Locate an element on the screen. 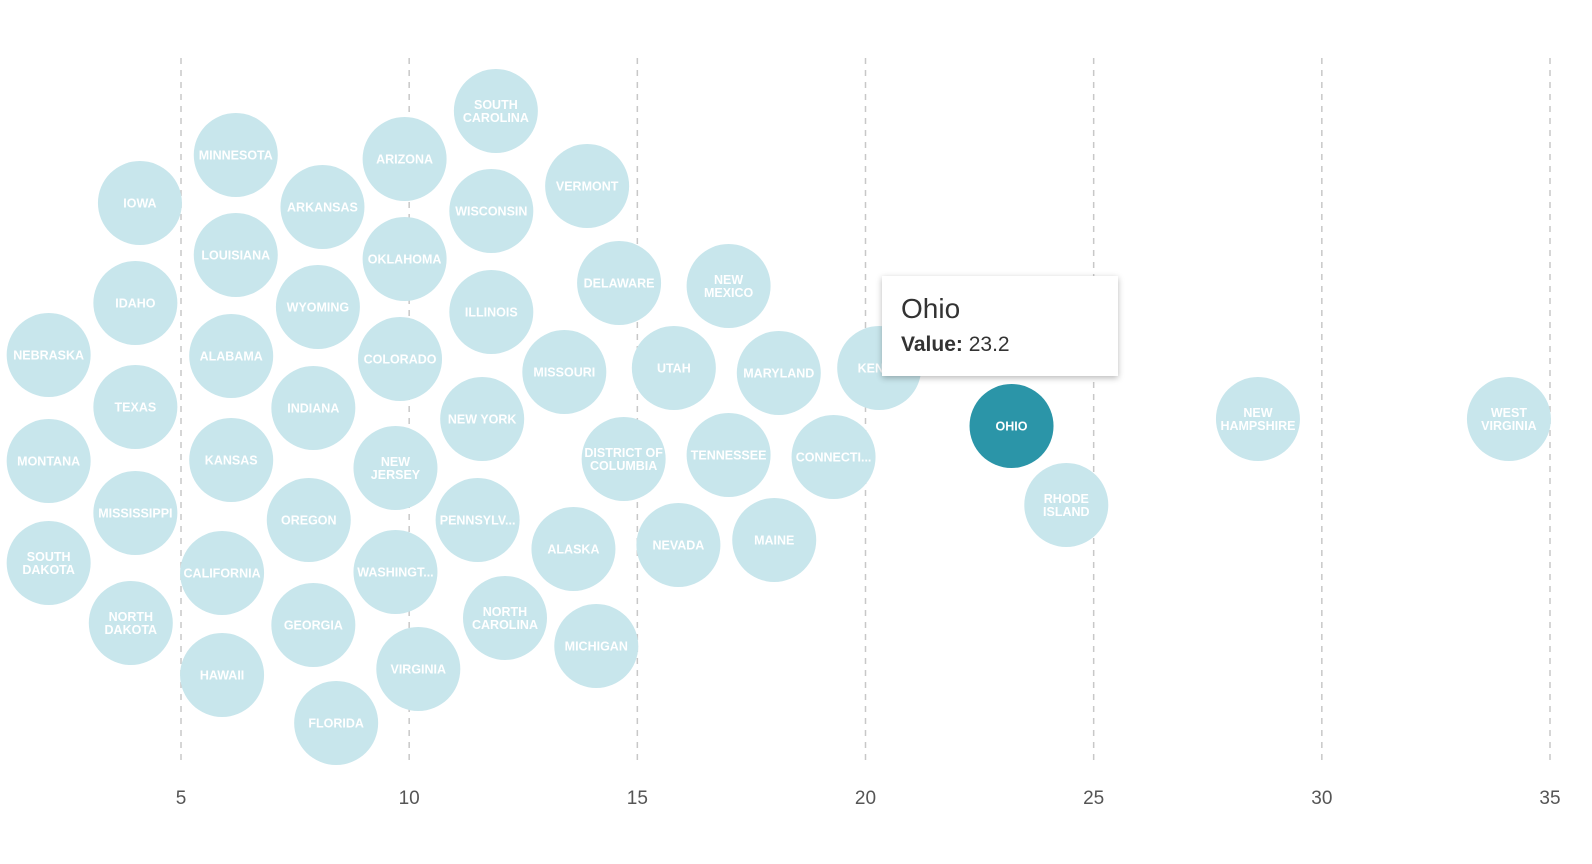 This screenshot has height=864, width=1592. bubble-kansas: KANSAS is located at coordinates (231, 460).